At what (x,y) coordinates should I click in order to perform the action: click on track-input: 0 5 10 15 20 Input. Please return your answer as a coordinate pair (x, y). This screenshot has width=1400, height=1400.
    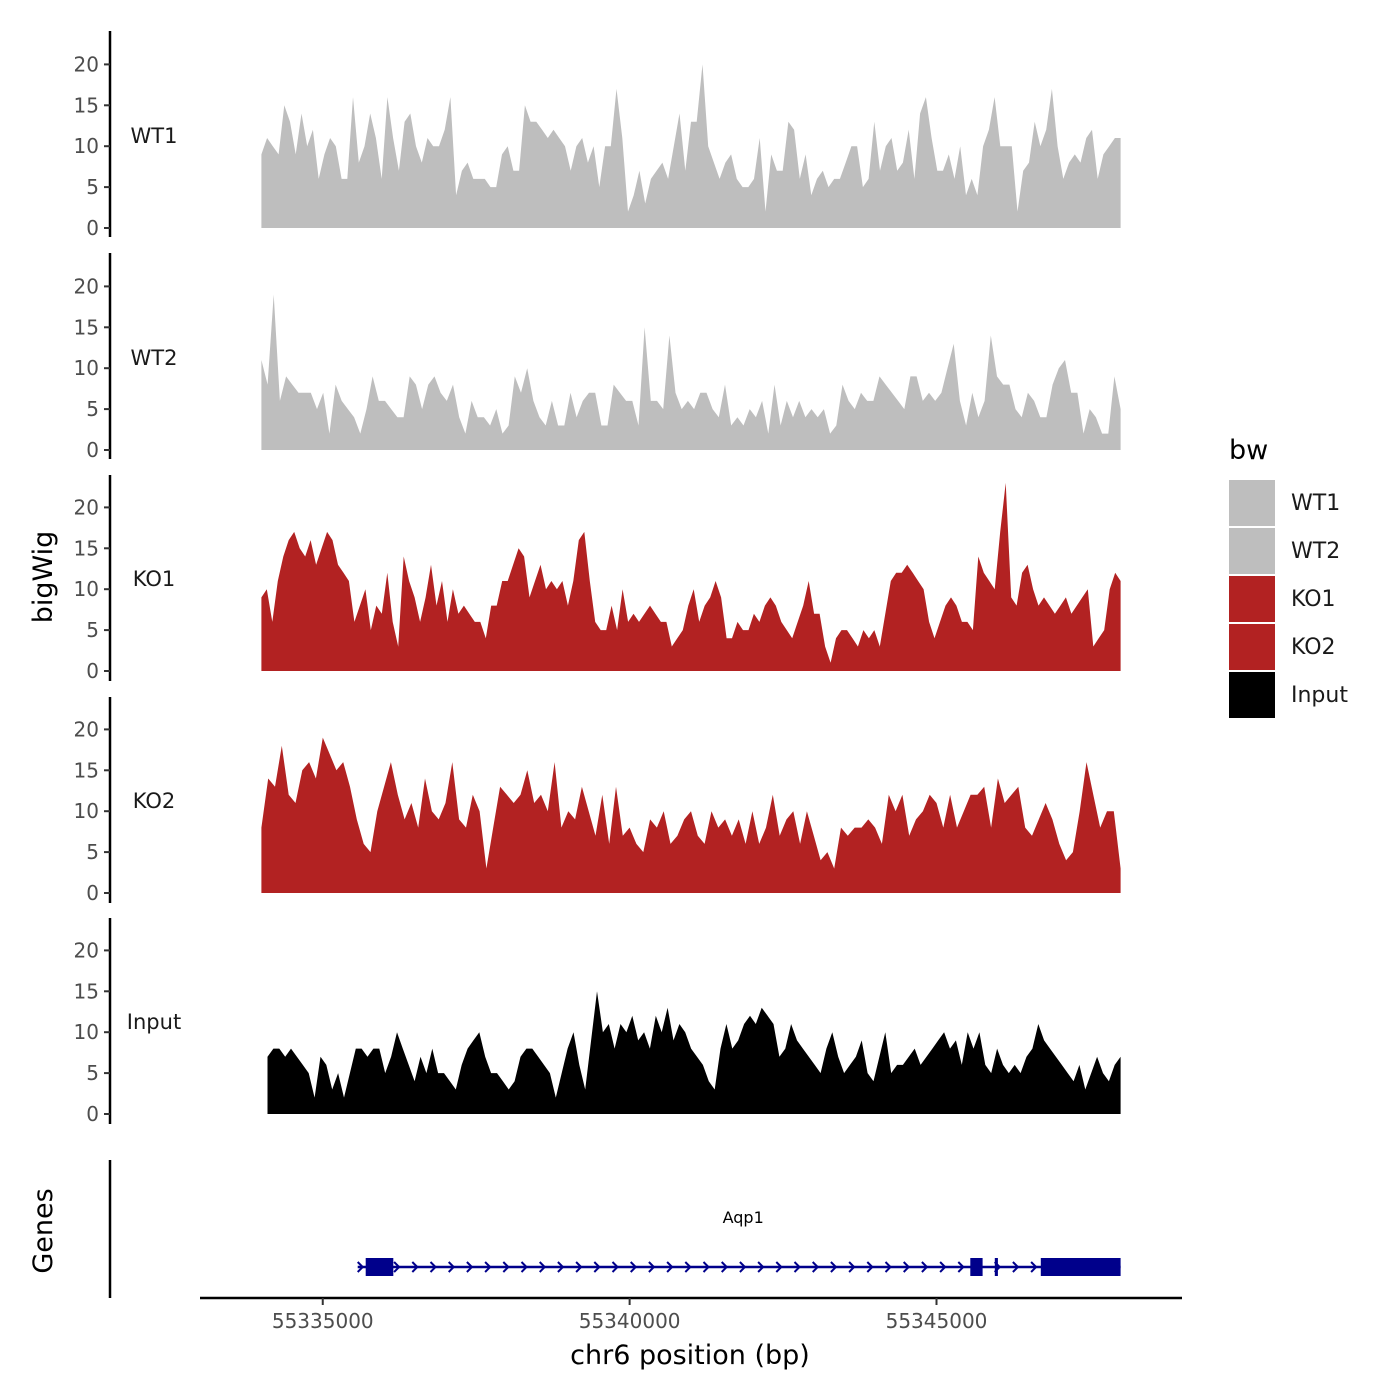
    Looking at the image, I should click on (597, 1022).